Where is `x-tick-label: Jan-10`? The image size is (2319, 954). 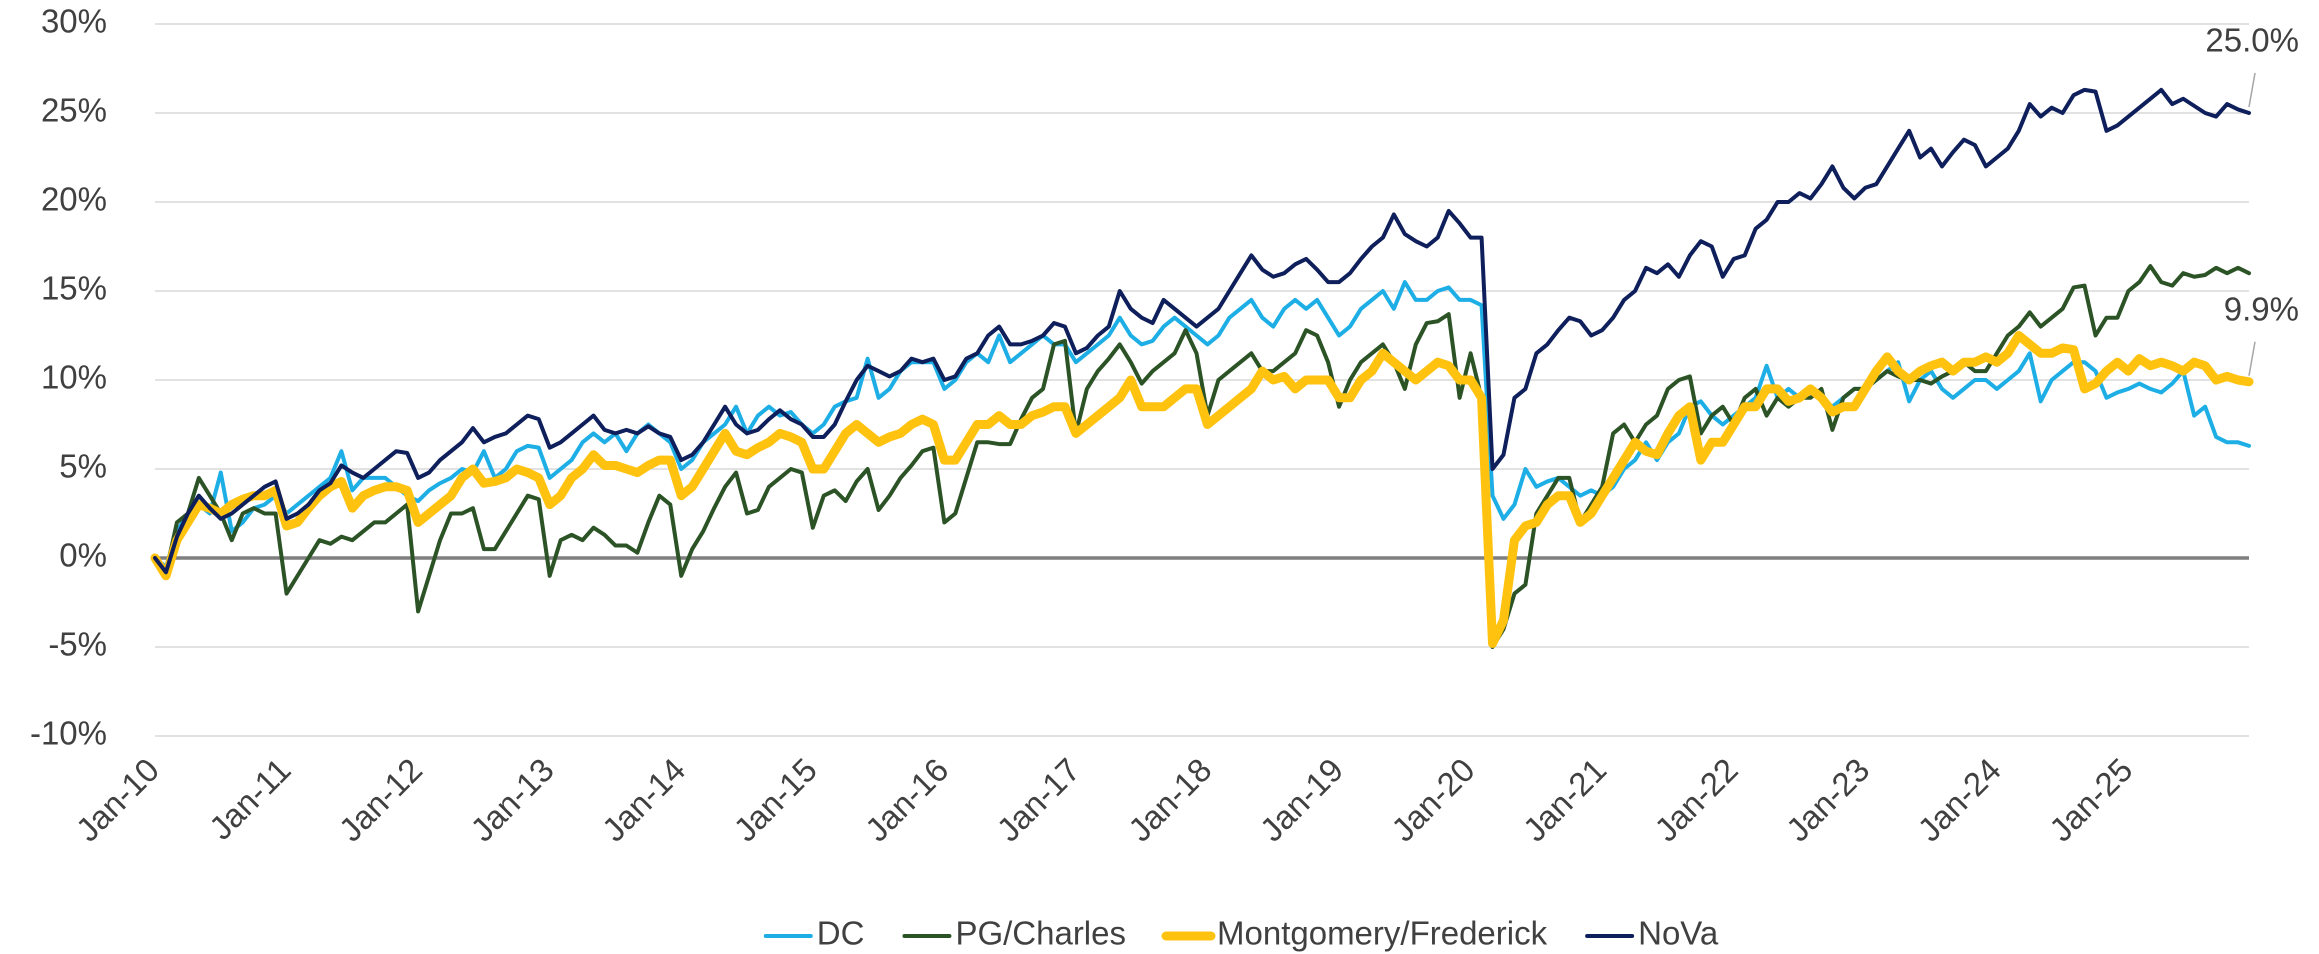 x-tick-label: Jan-10 is located at coordinates (118, 800).